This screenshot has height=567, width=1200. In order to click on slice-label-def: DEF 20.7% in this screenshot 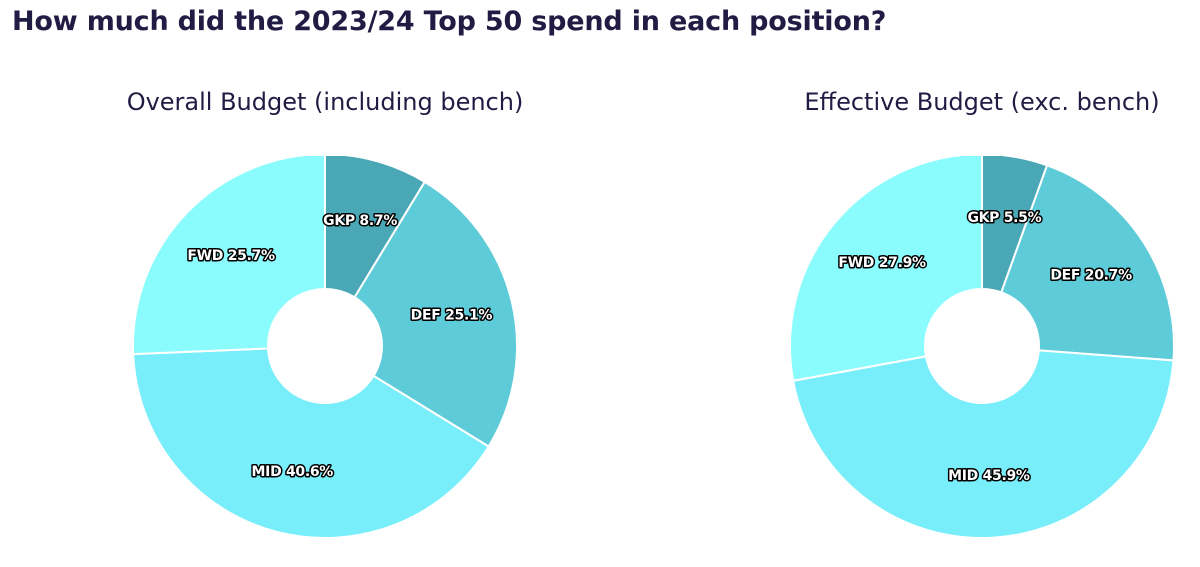, I will do `click(1091, 275)`.